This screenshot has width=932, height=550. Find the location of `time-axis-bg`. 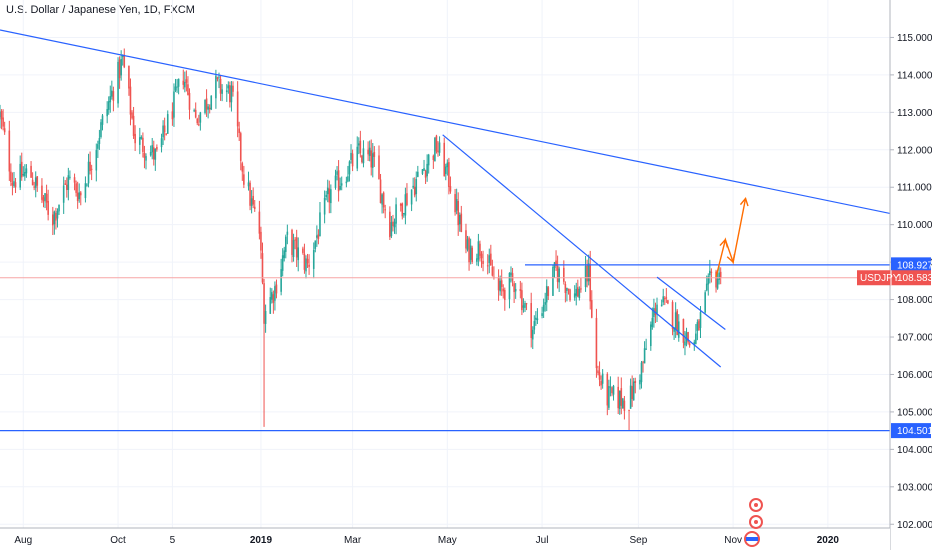

time-axis-bg is located at coordinates (445, 539).